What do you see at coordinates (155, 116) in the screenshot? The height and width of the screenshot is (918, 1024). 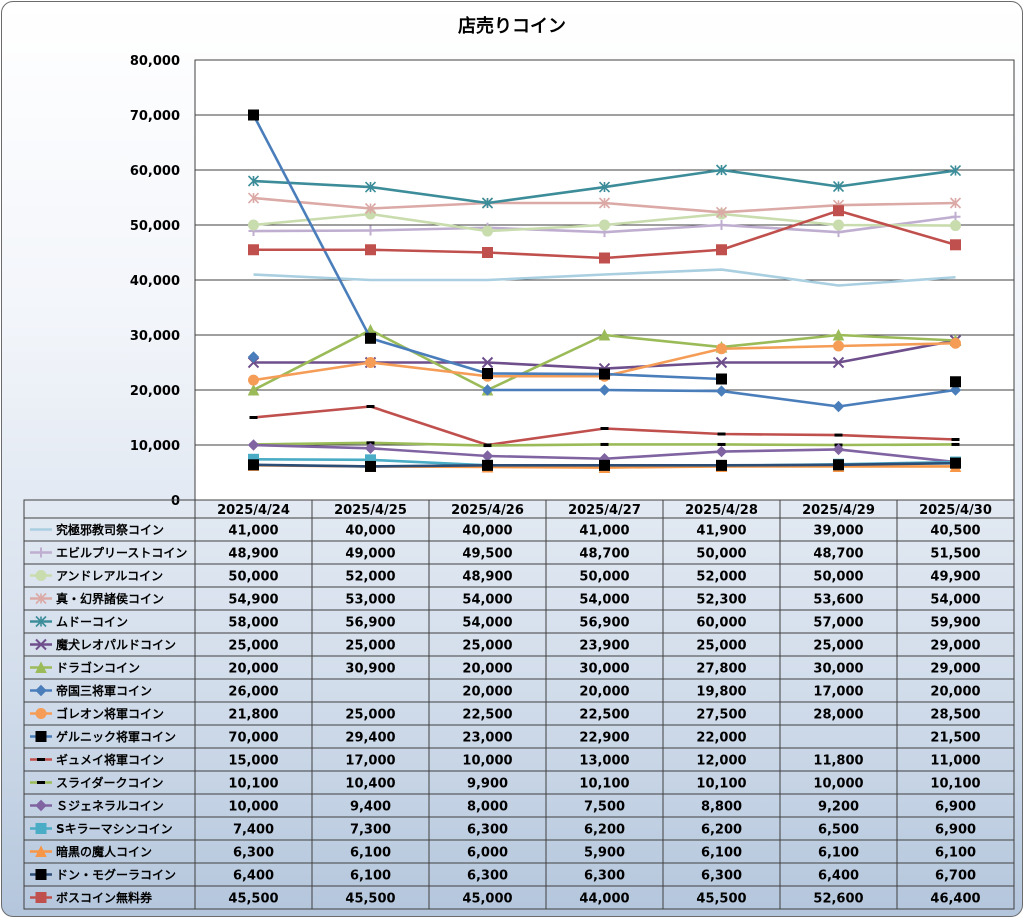 I see `y-tick-label: 70,000` at bounding box center [155, 116].